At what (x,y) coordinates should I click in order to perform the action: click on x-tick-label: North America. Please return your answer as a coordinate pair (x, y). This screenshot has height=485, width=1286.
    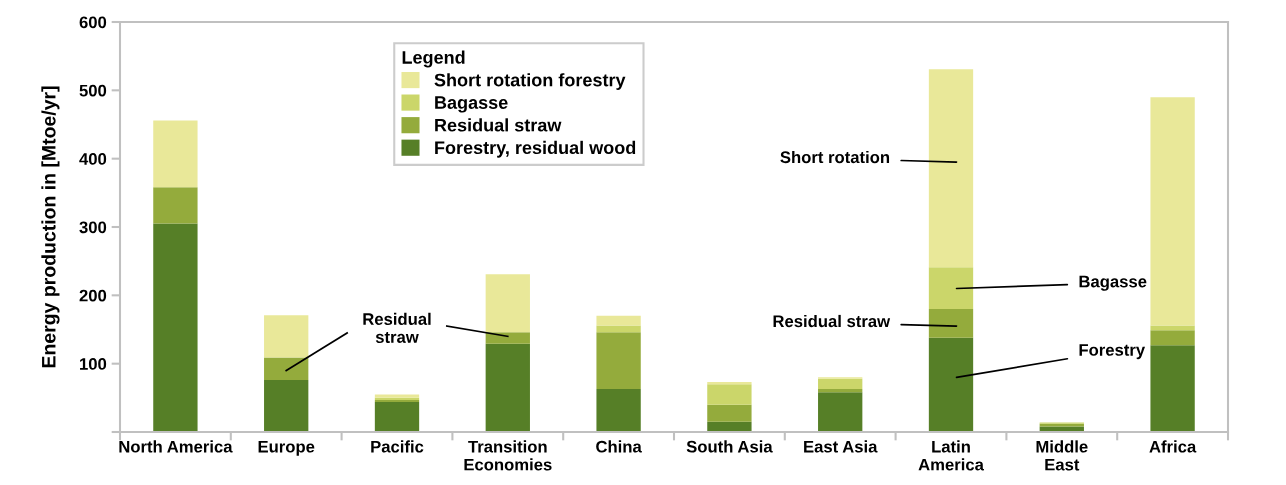
    Looking at the image, I should click on (176, 446).